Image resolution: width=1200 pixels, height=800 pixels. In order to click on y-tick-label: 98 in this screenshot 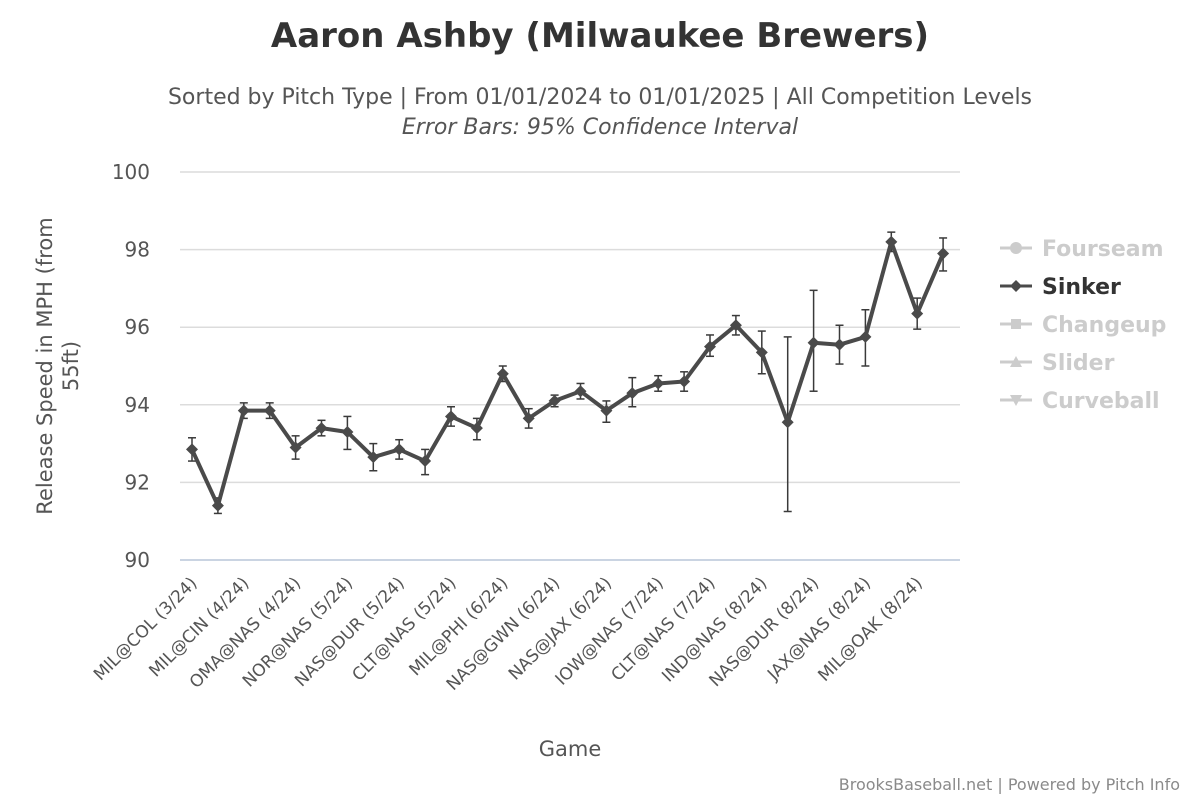, I will do `click(137, 250)`.